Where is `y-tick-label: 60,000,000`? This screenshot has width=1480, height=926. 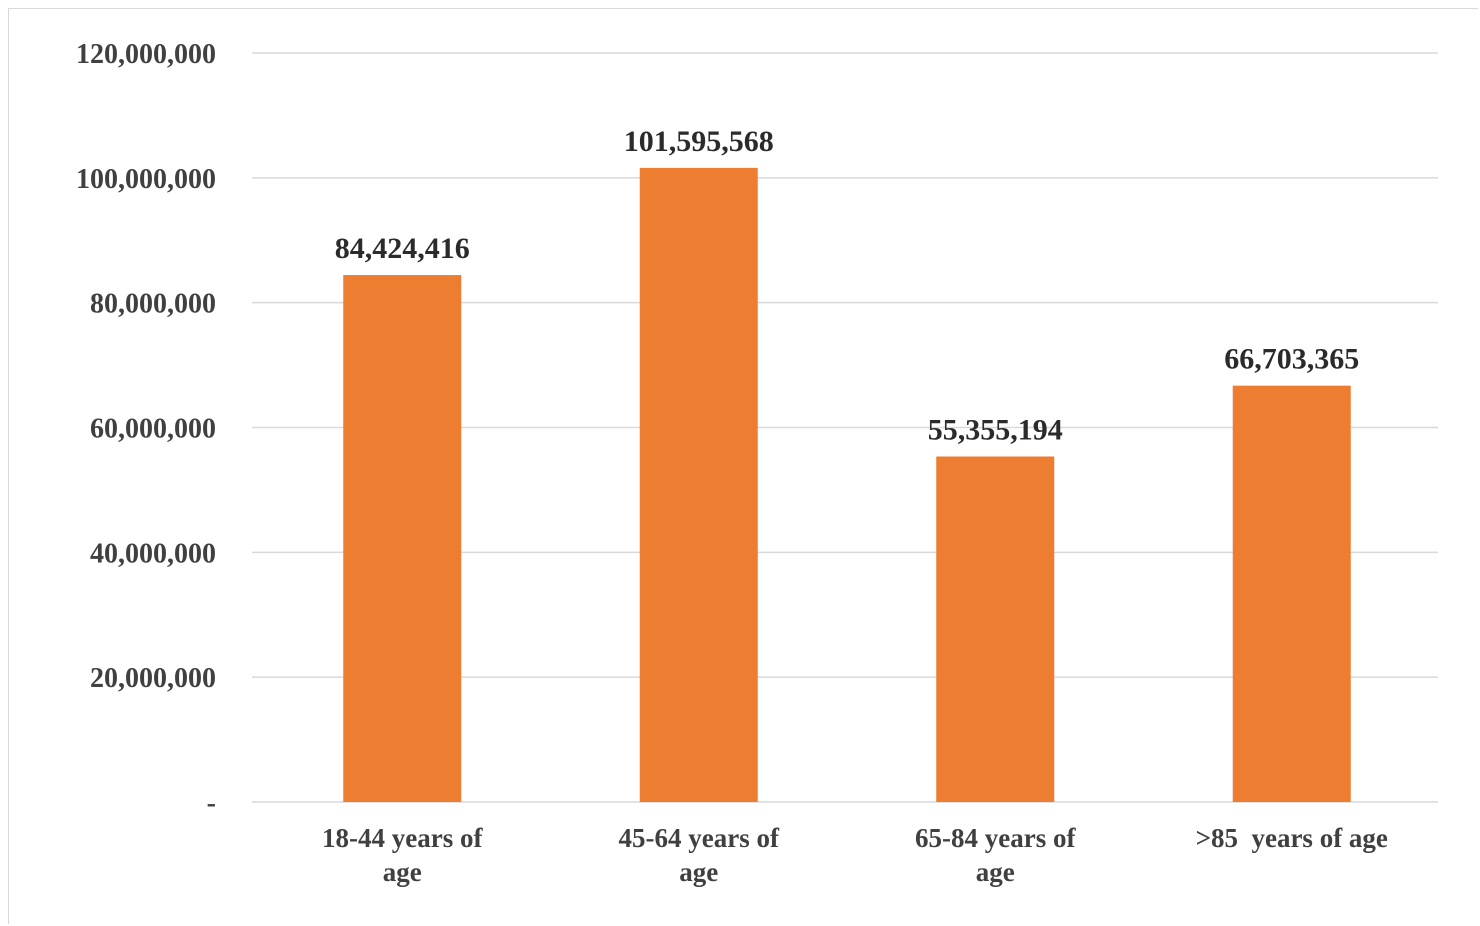 y-tick-label: 60,000,000 is located at coordinates (153, 429).